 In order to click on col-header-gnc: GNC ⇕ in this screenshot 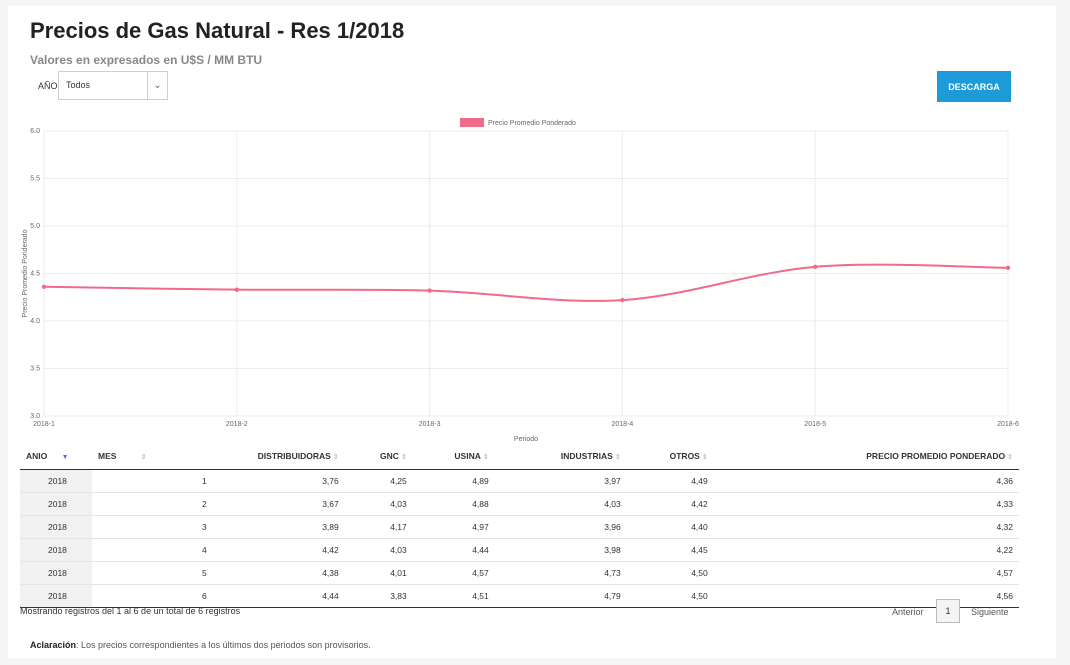, I will do `click(378, 456)`.